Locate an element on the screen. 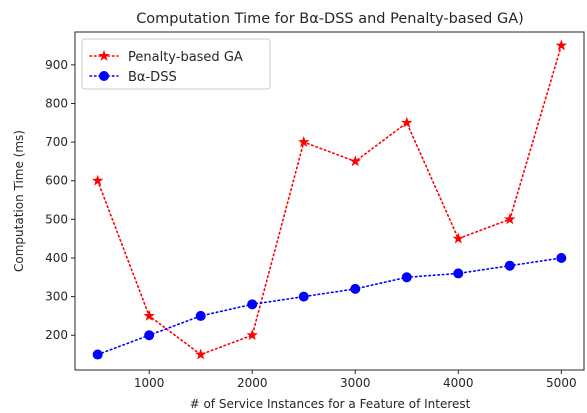 The image size is (587, 413). legend-label: Bα-DSS is located at coordinates (152, 77).